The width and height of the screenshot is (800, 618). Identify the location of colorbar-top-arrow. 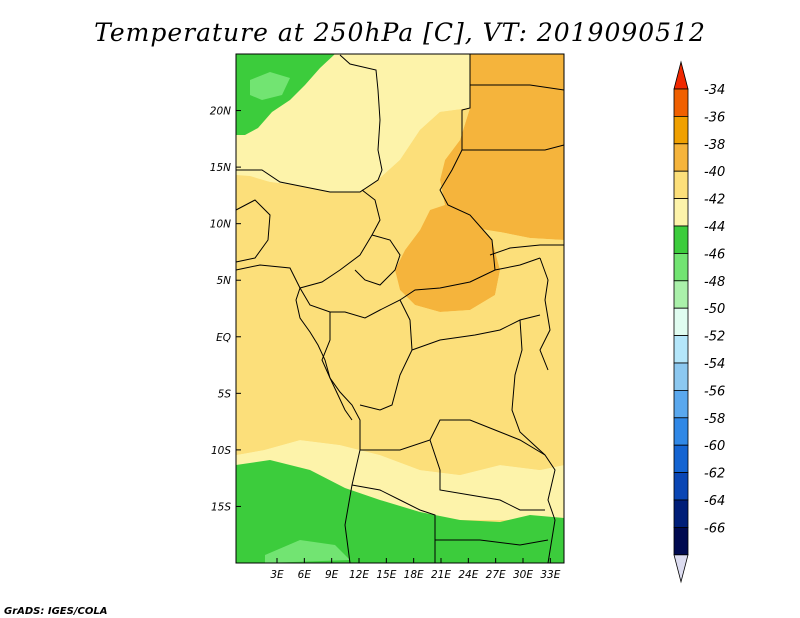
(681, 75).